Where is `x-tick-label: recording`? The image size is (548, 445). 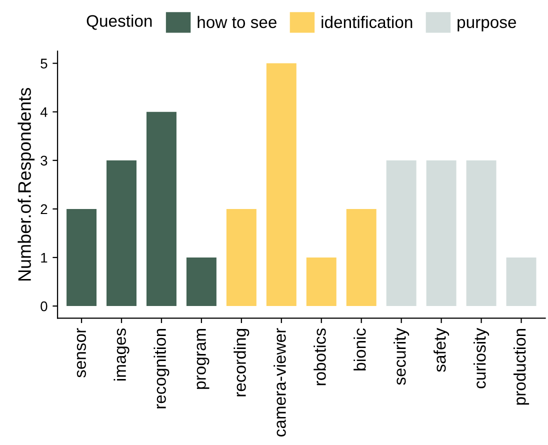 x-tick-label: recording is located at coordinates (242, 362).